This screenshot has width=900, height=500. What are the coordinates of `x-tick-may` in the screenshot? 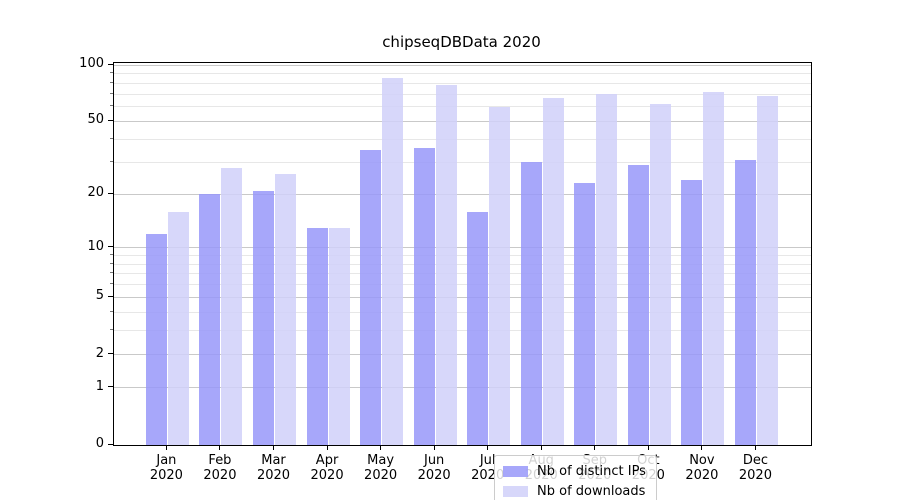 It's located at (381, 447).